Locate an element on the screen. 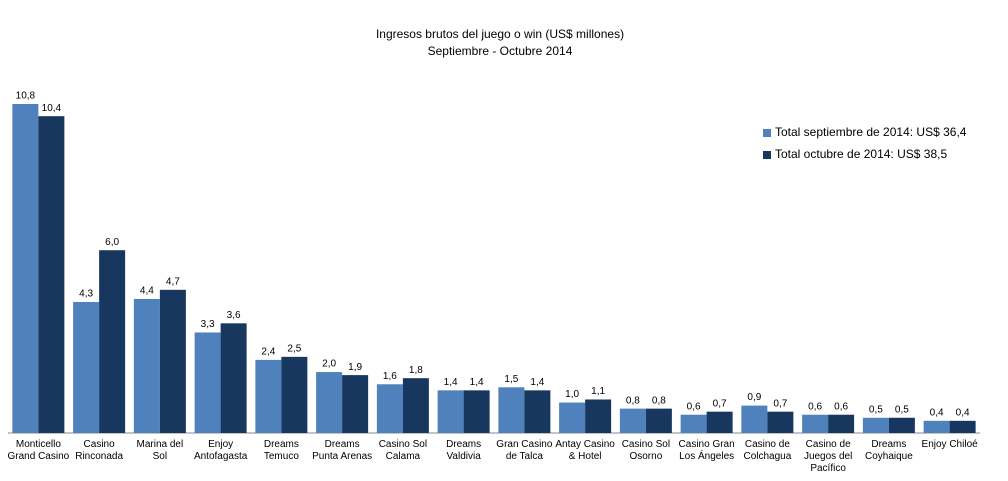 The image size is (1008, 481). value-label: 2,5 is located at coordinates (294, 348).